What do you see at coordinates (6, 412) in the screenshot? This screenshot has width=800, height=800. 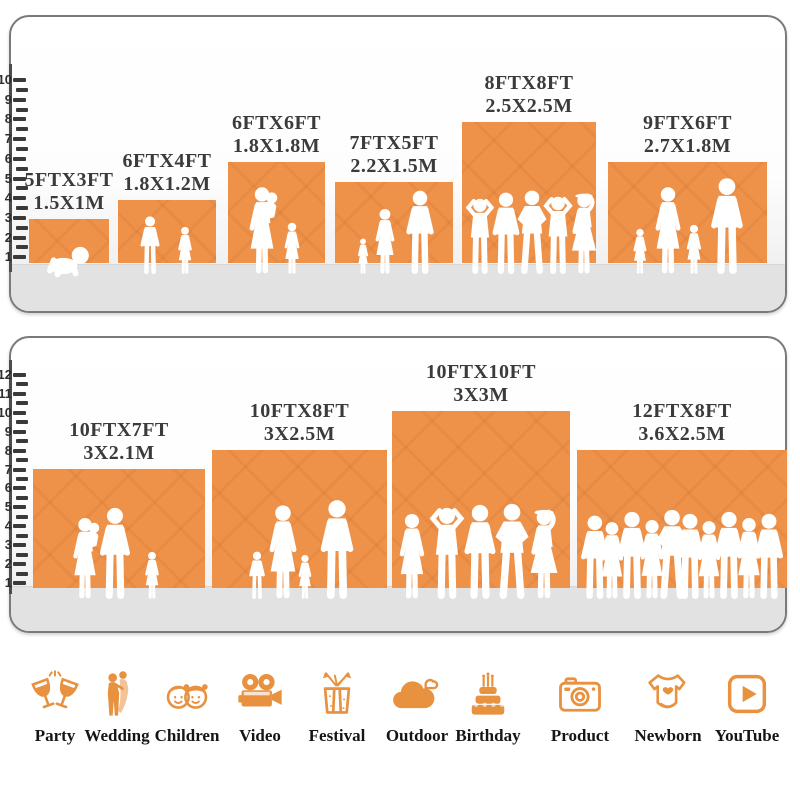 I see `ruler-number: 10` at bounding box center [6, 412].